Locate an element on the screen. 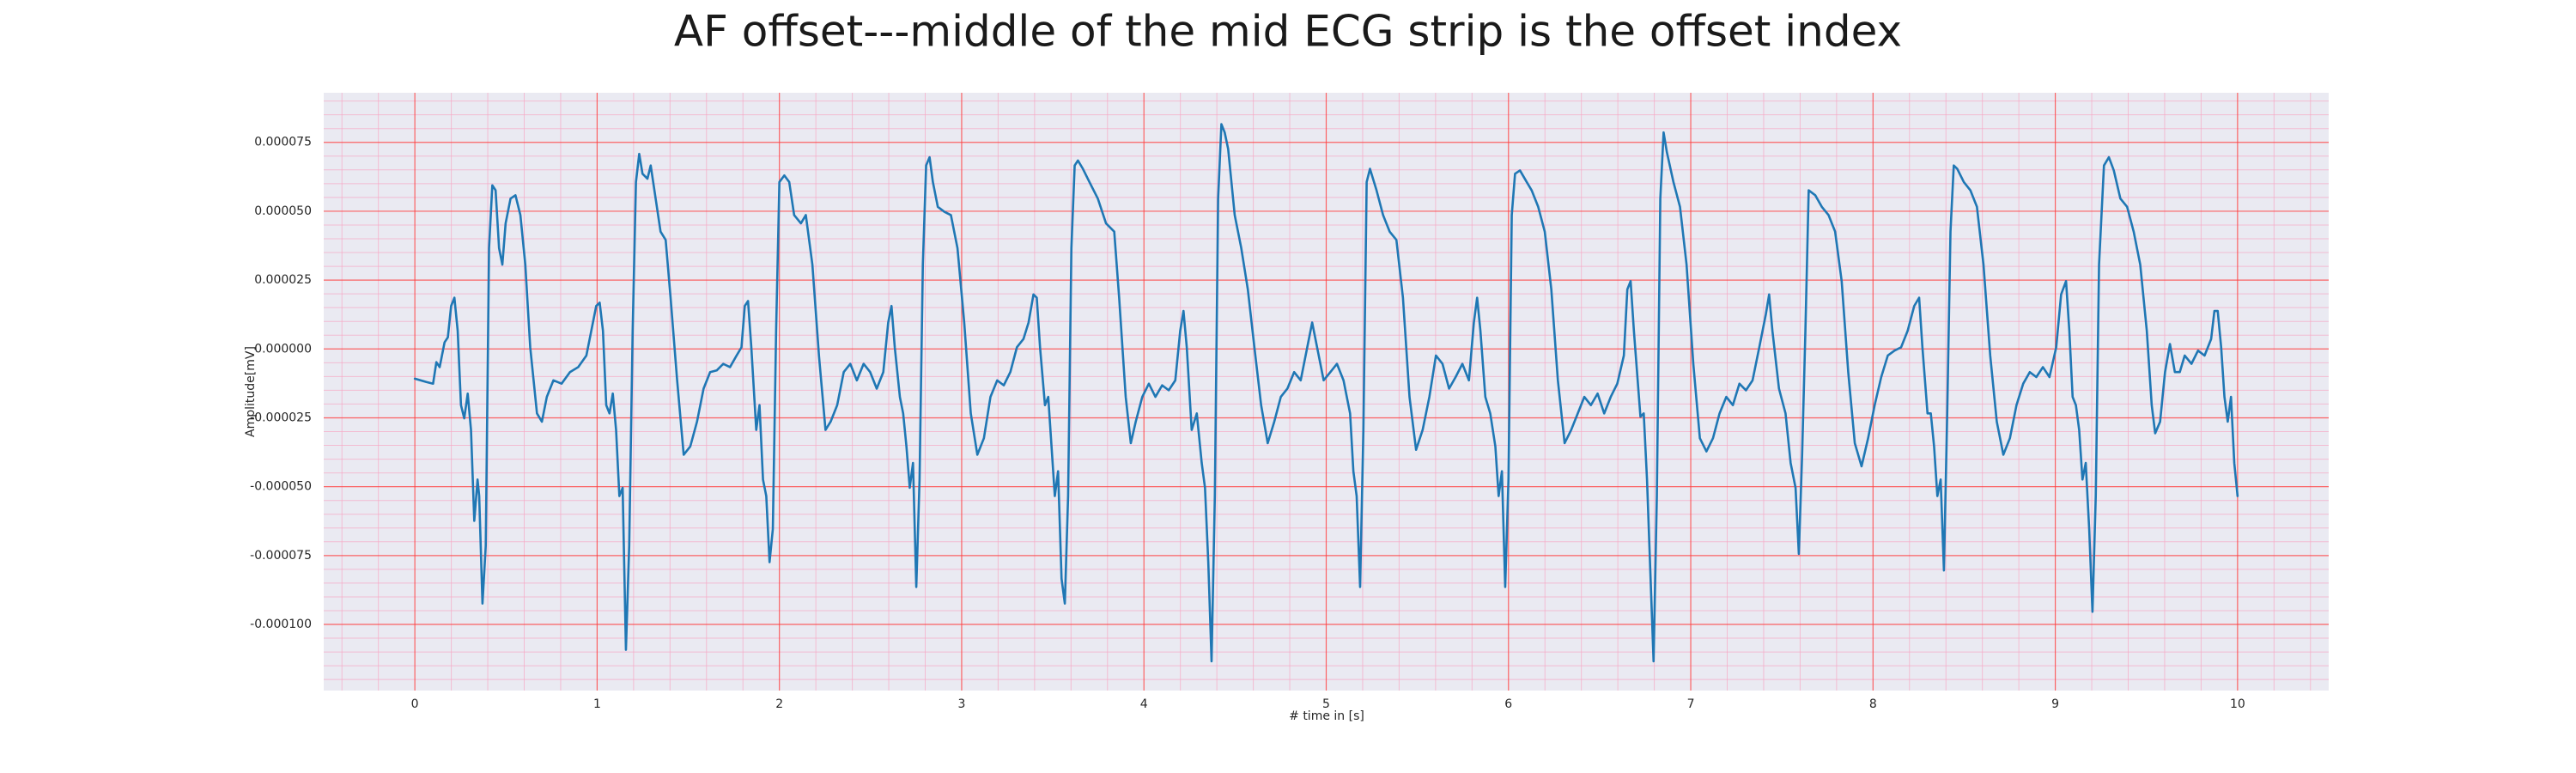 The width and height of the screenshot is (2576, 773). x-tick-label: 8 is located at coordinates (1873, 704).